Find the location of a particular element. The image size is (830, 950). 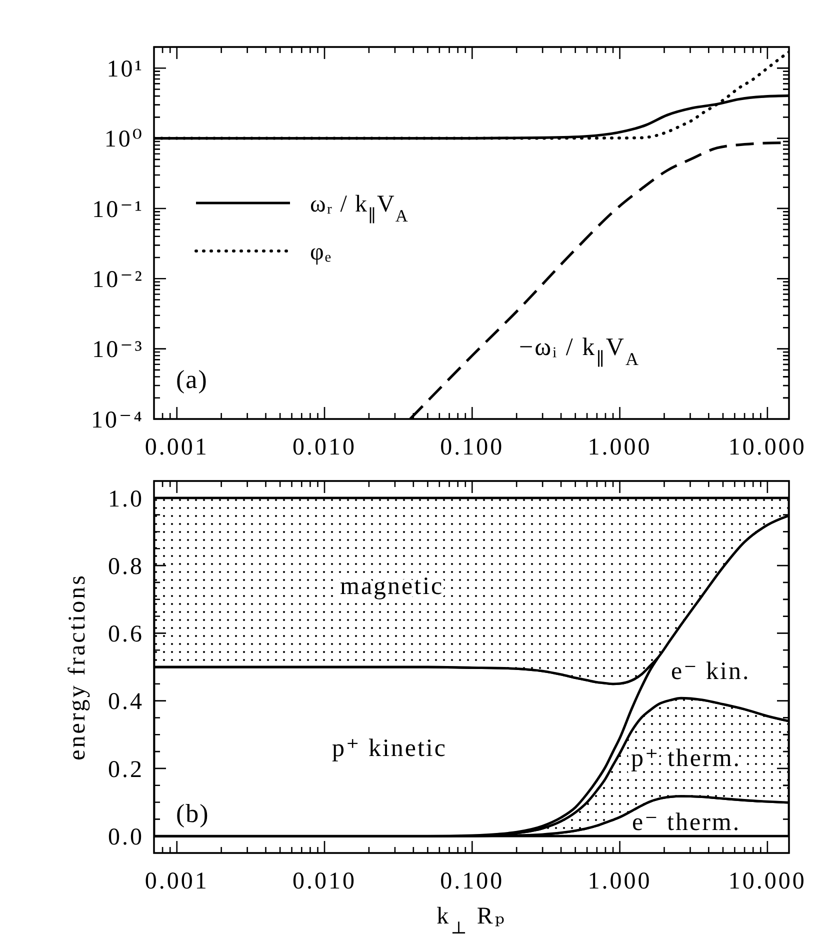

y-tick-label: 0.6 is located at coordinates (126, 635).